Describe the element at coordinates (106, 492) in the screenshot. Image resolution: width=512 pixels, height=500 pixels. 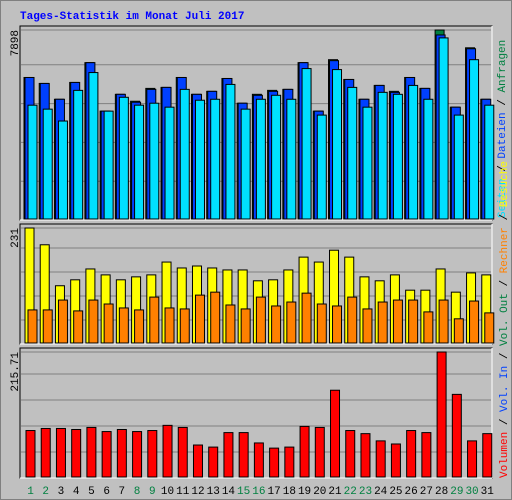
I see `x-tick-label: 6` at that location.